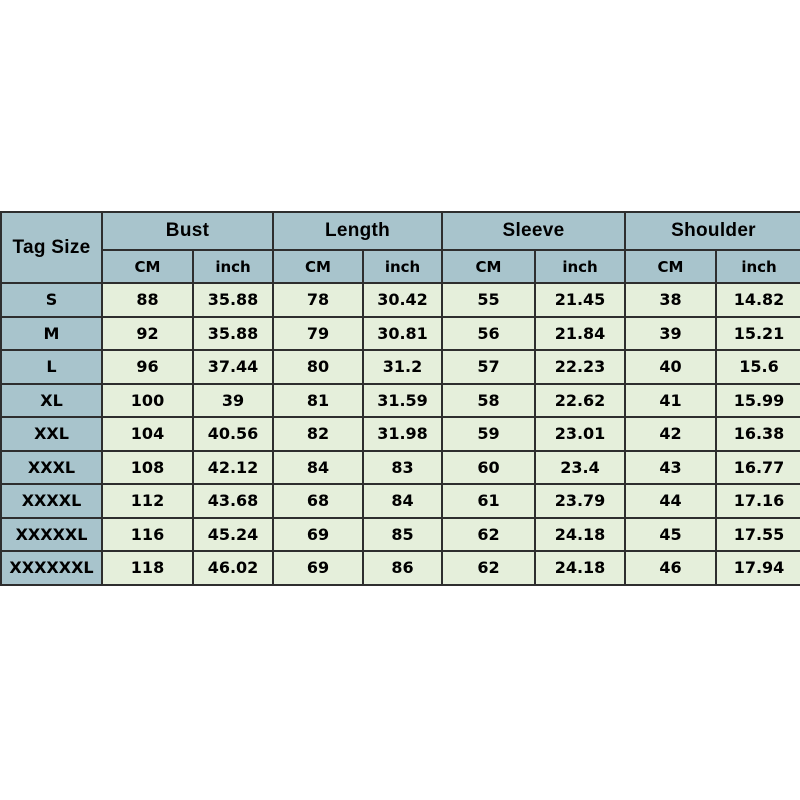 The image size is (800, 800). I want to click on row-size-label: XL, so click(51, 400).